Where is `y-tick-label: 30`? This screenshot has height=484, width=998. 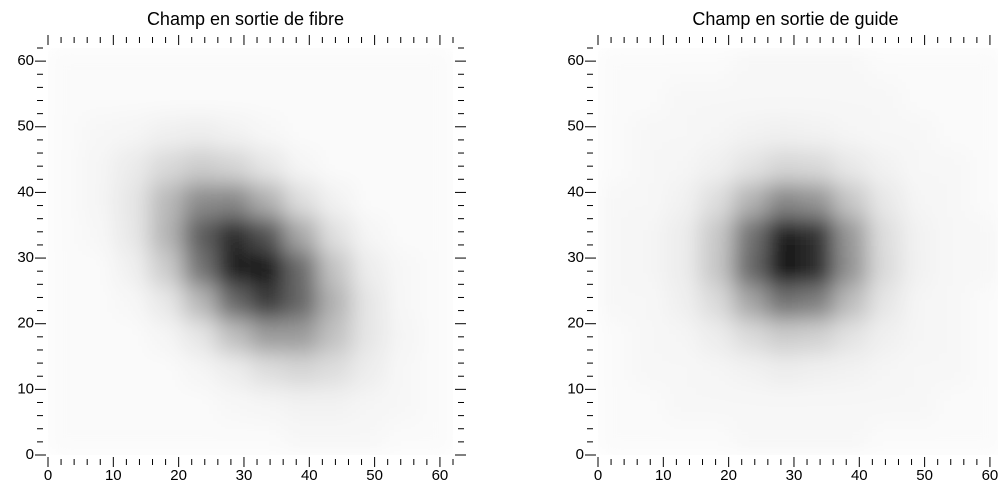 y-tick-label: 30 is located at coordinates (25, 257).